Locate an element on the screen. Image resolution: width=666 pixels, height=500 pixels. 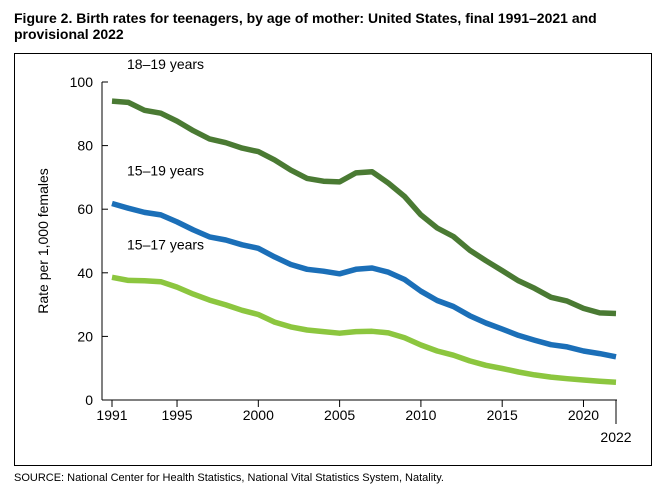
x-tick-label: 2020 is located at coordinates (583, 415).